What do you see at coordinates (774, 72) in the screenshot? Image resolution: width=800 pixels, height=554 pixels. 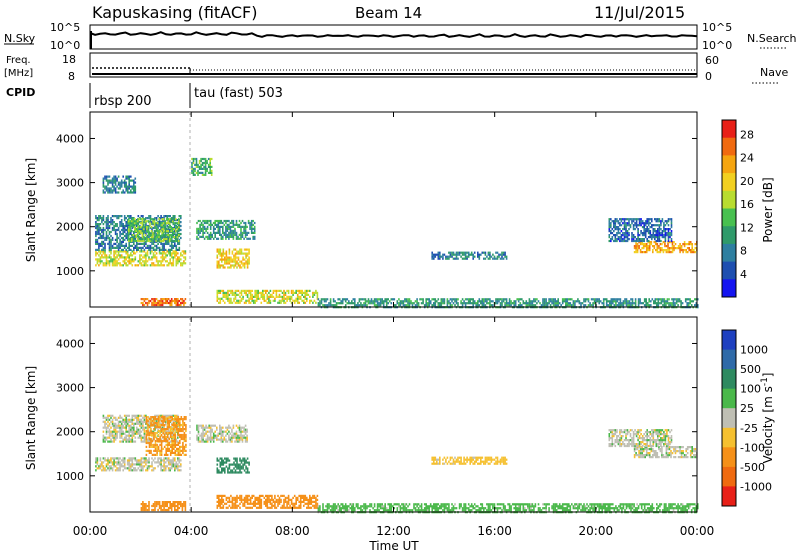 I see `nave-label: Nave` at bounding box center [774, 72].